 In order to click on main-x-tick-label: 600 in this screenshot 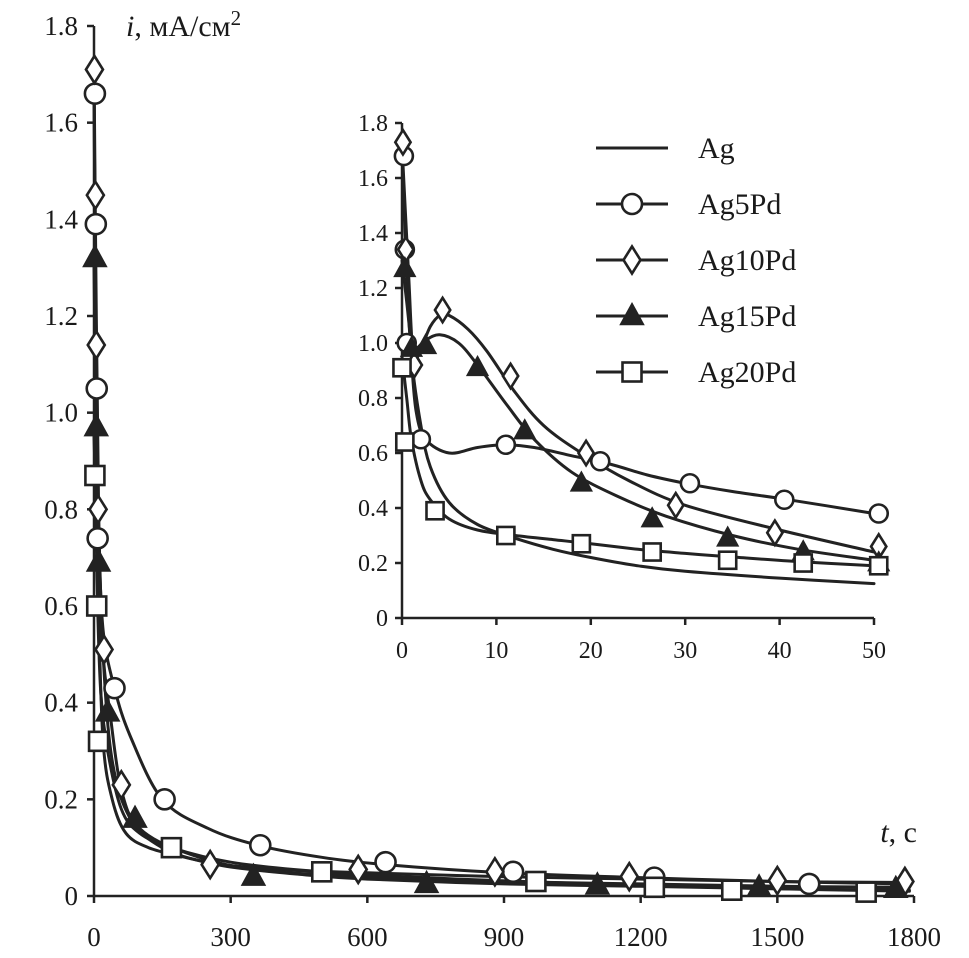, I will do `click(367, 937)`.